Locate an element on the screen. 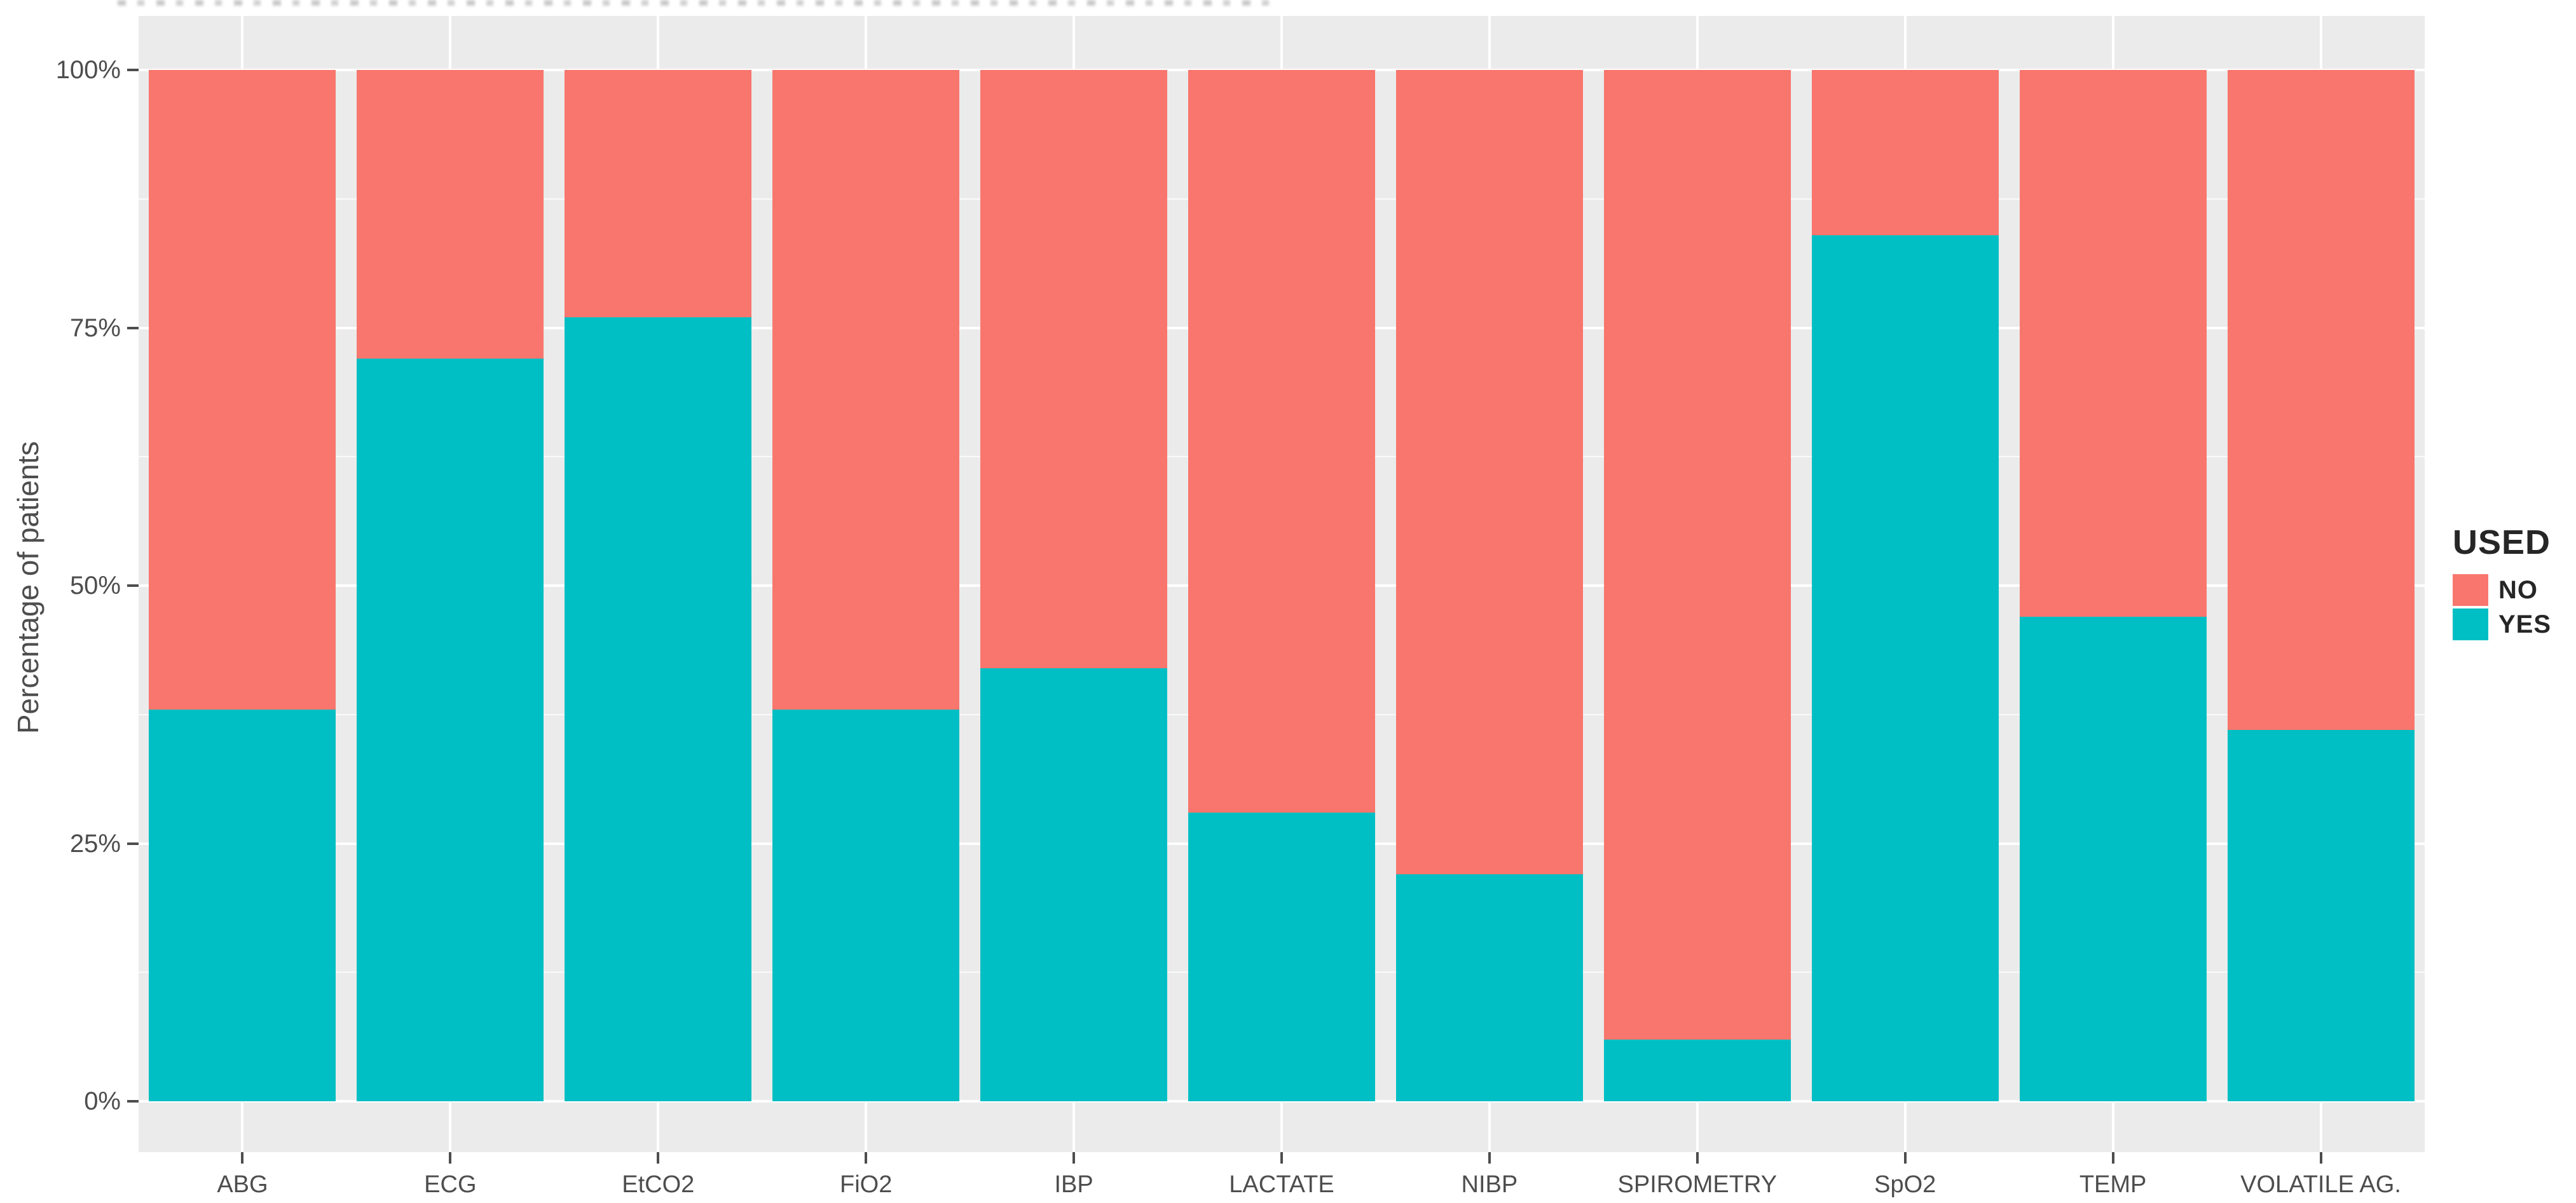 The height and width of the screenshot is (1203, 2576). legend-entry-yes: YES is located at coordinates (2502, 624).